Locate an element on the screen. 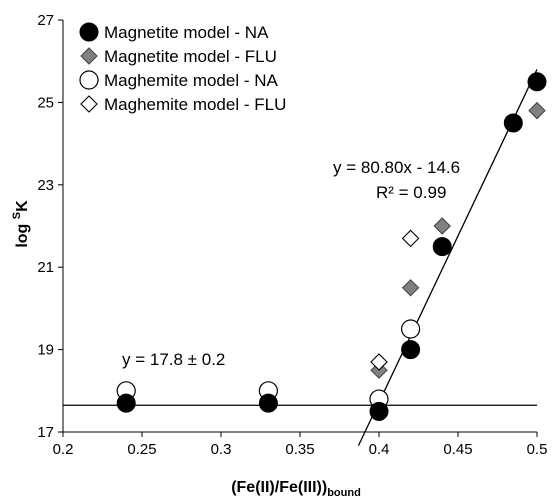 This screenshot has height=504, width=552. x-axis-title-subscript: bound is located at coordinates (344, 493).